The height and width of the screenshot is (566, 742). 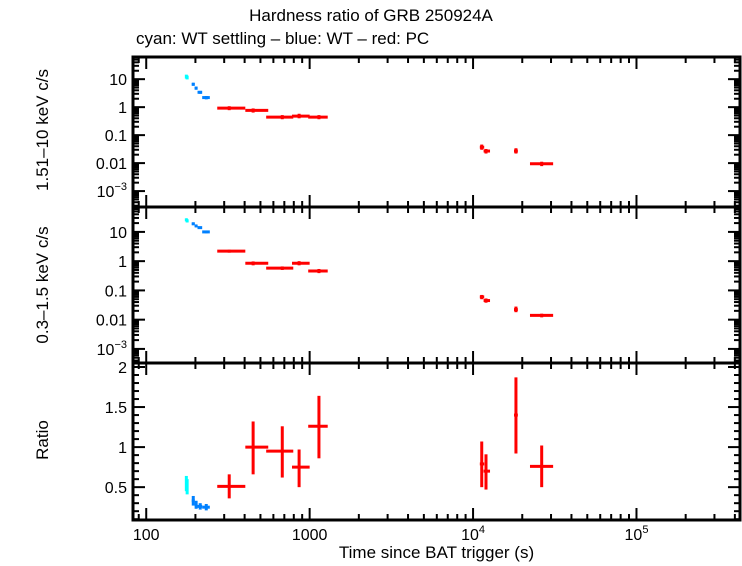 What do you see at coordinates (637, 534) in the screenshot?
I see `x-tick-label: 10⁵` at bounding box center [637, 534].